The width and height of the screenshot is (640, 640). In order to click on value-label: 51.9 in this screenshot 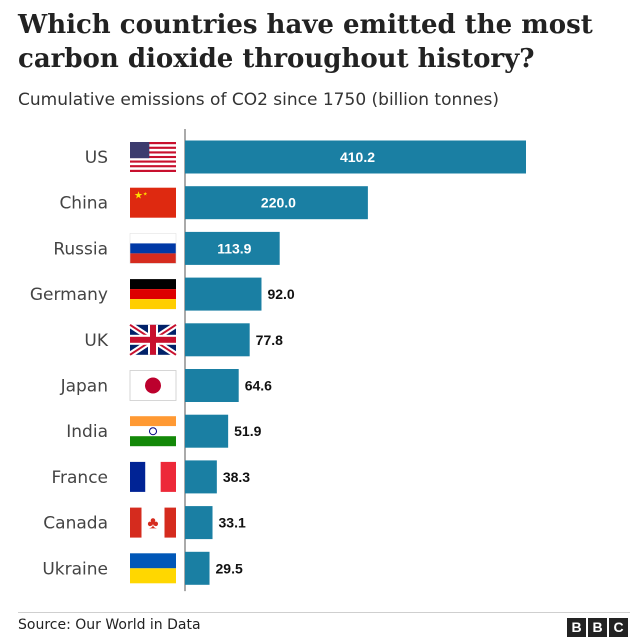, I will do `click(247, 431)`.